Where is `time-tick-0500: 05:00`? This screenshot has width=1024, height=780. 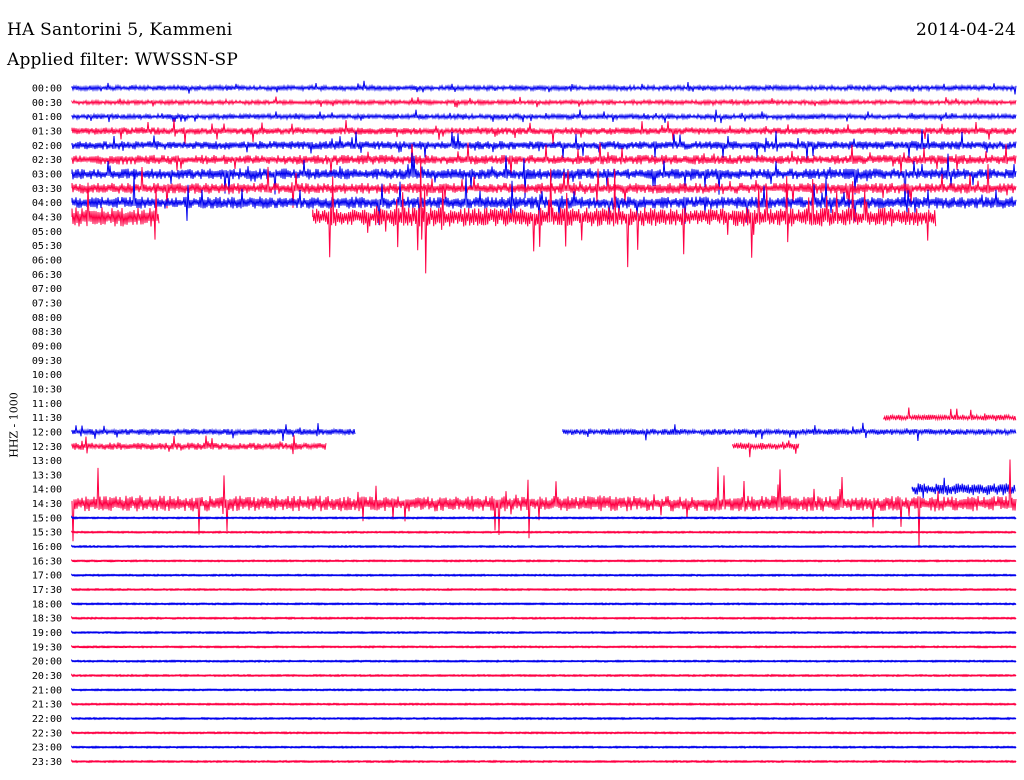 time-tick-0500: 05:00 is located at coordinates (47, 232).